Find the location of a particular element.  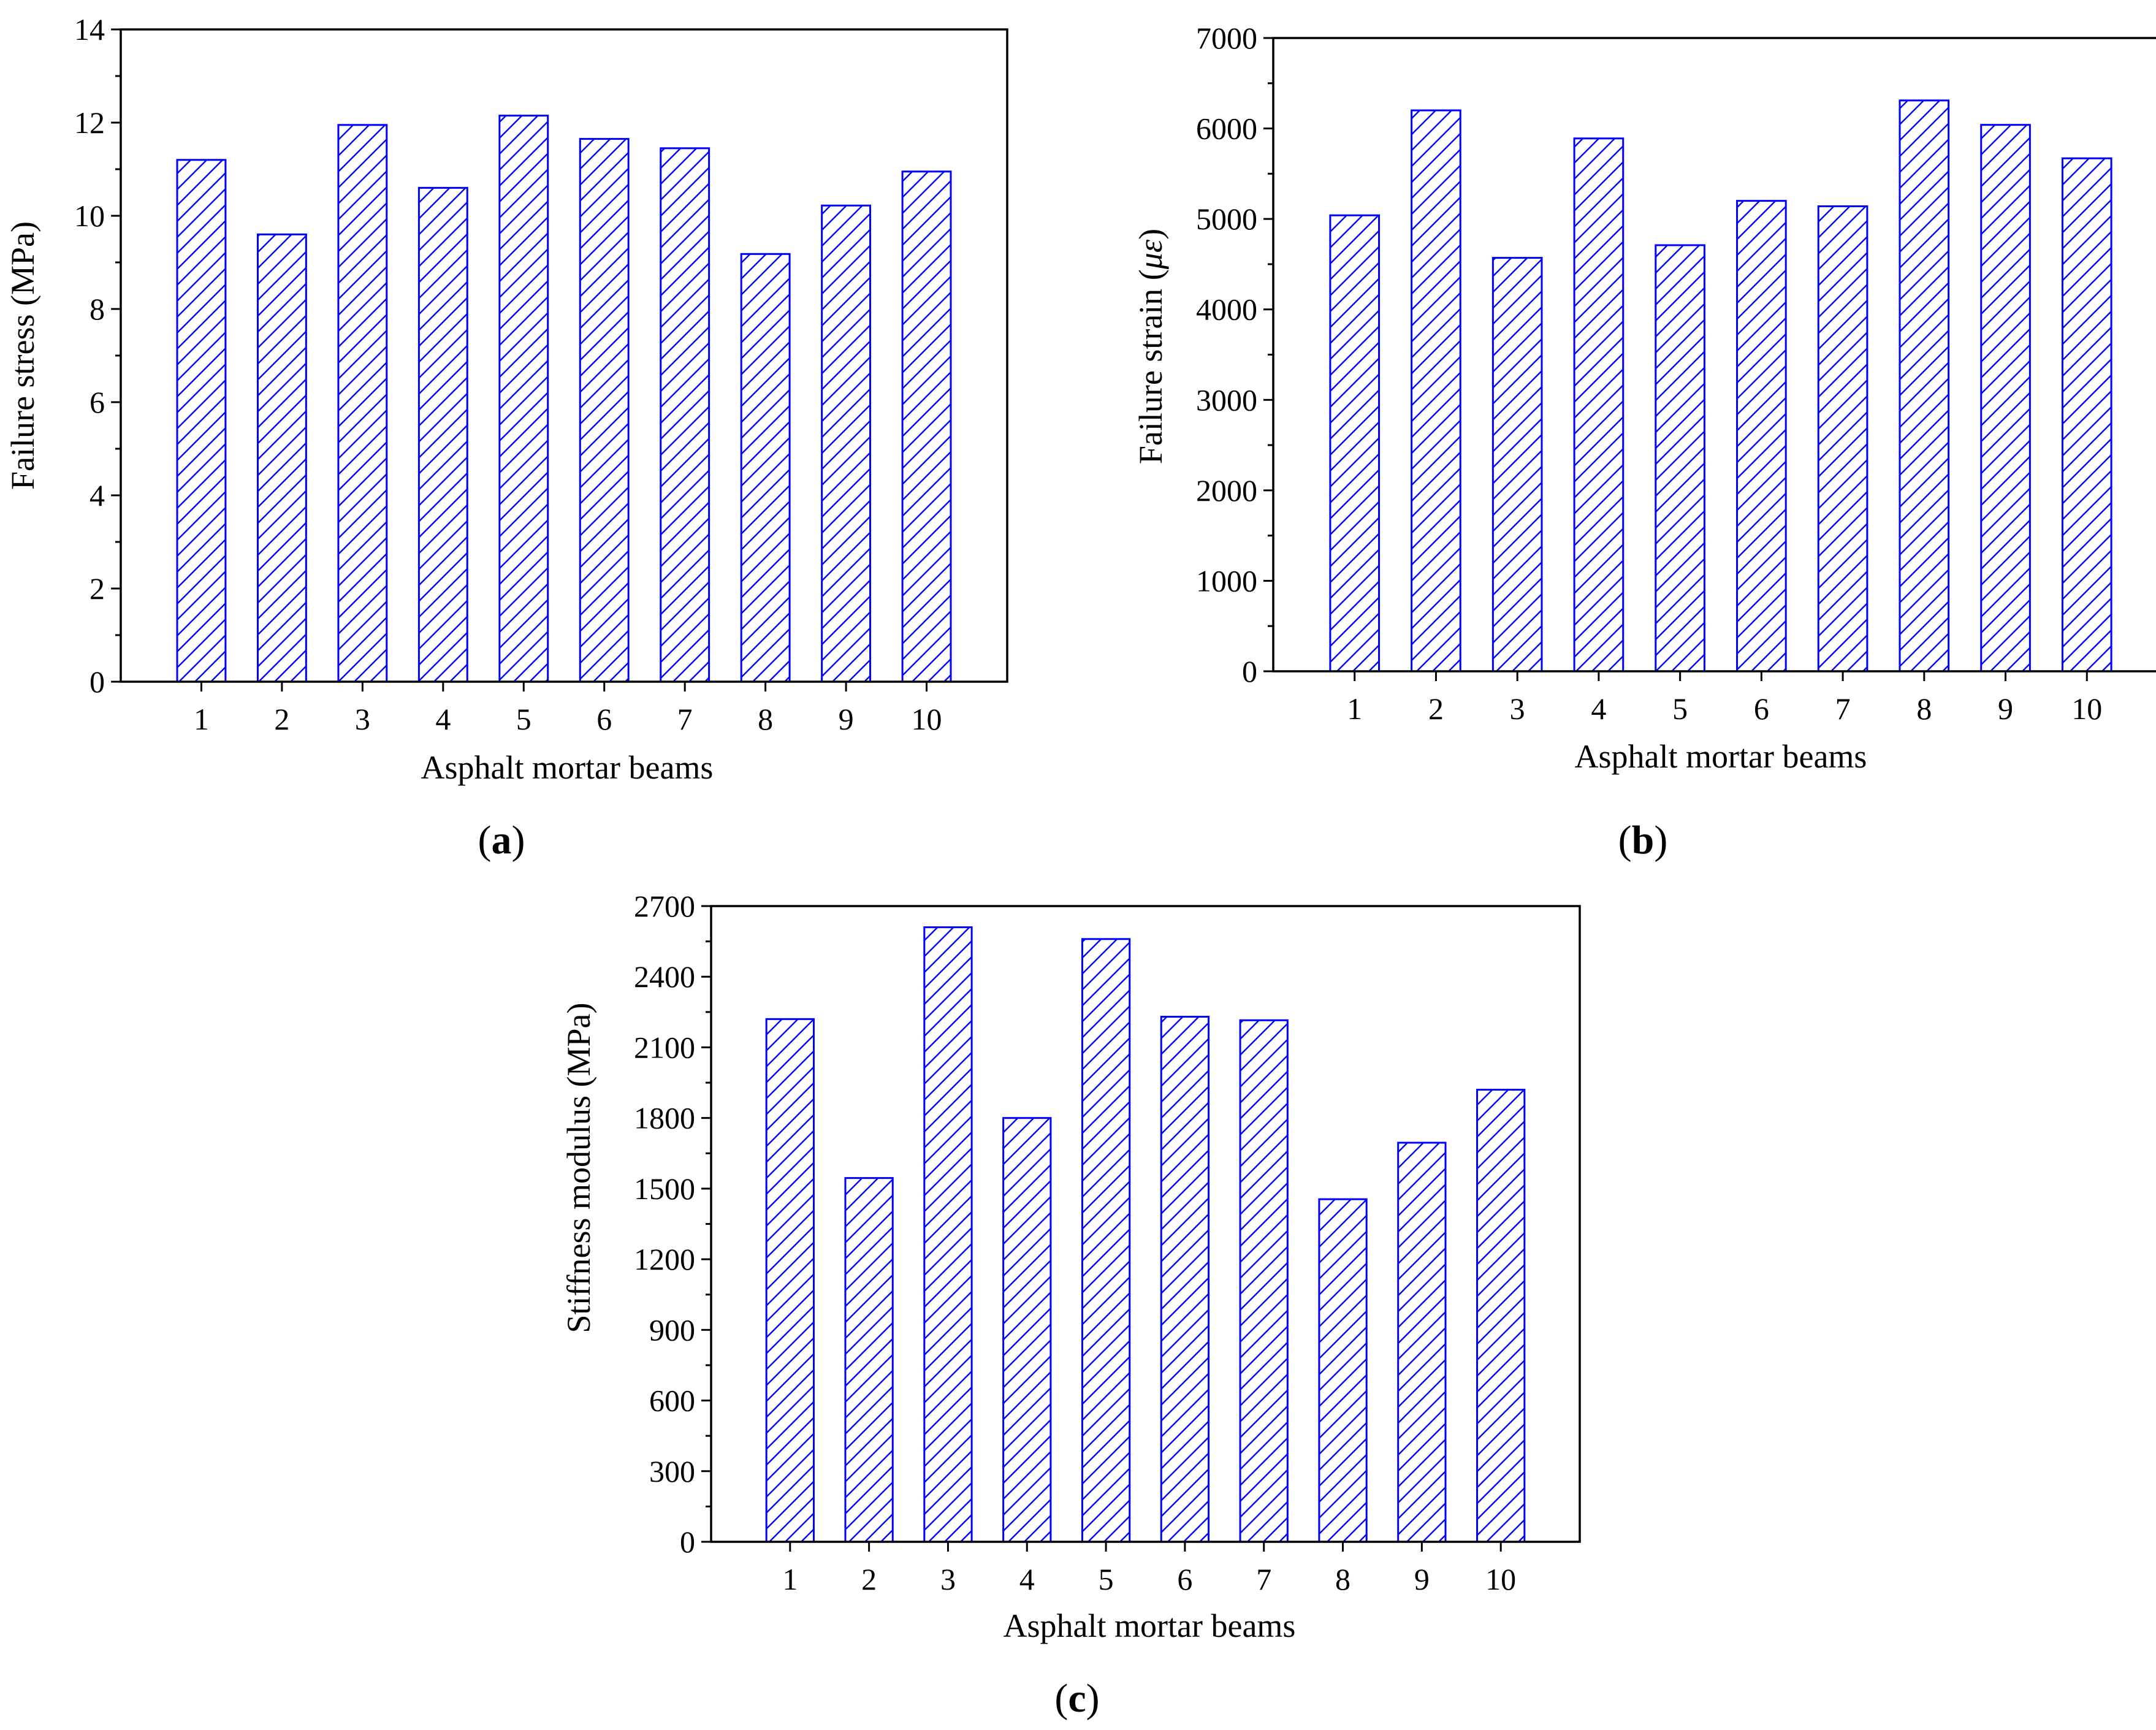

x-axis-title-a: Asphalt mortar beams is located at coordinates (567, 767).